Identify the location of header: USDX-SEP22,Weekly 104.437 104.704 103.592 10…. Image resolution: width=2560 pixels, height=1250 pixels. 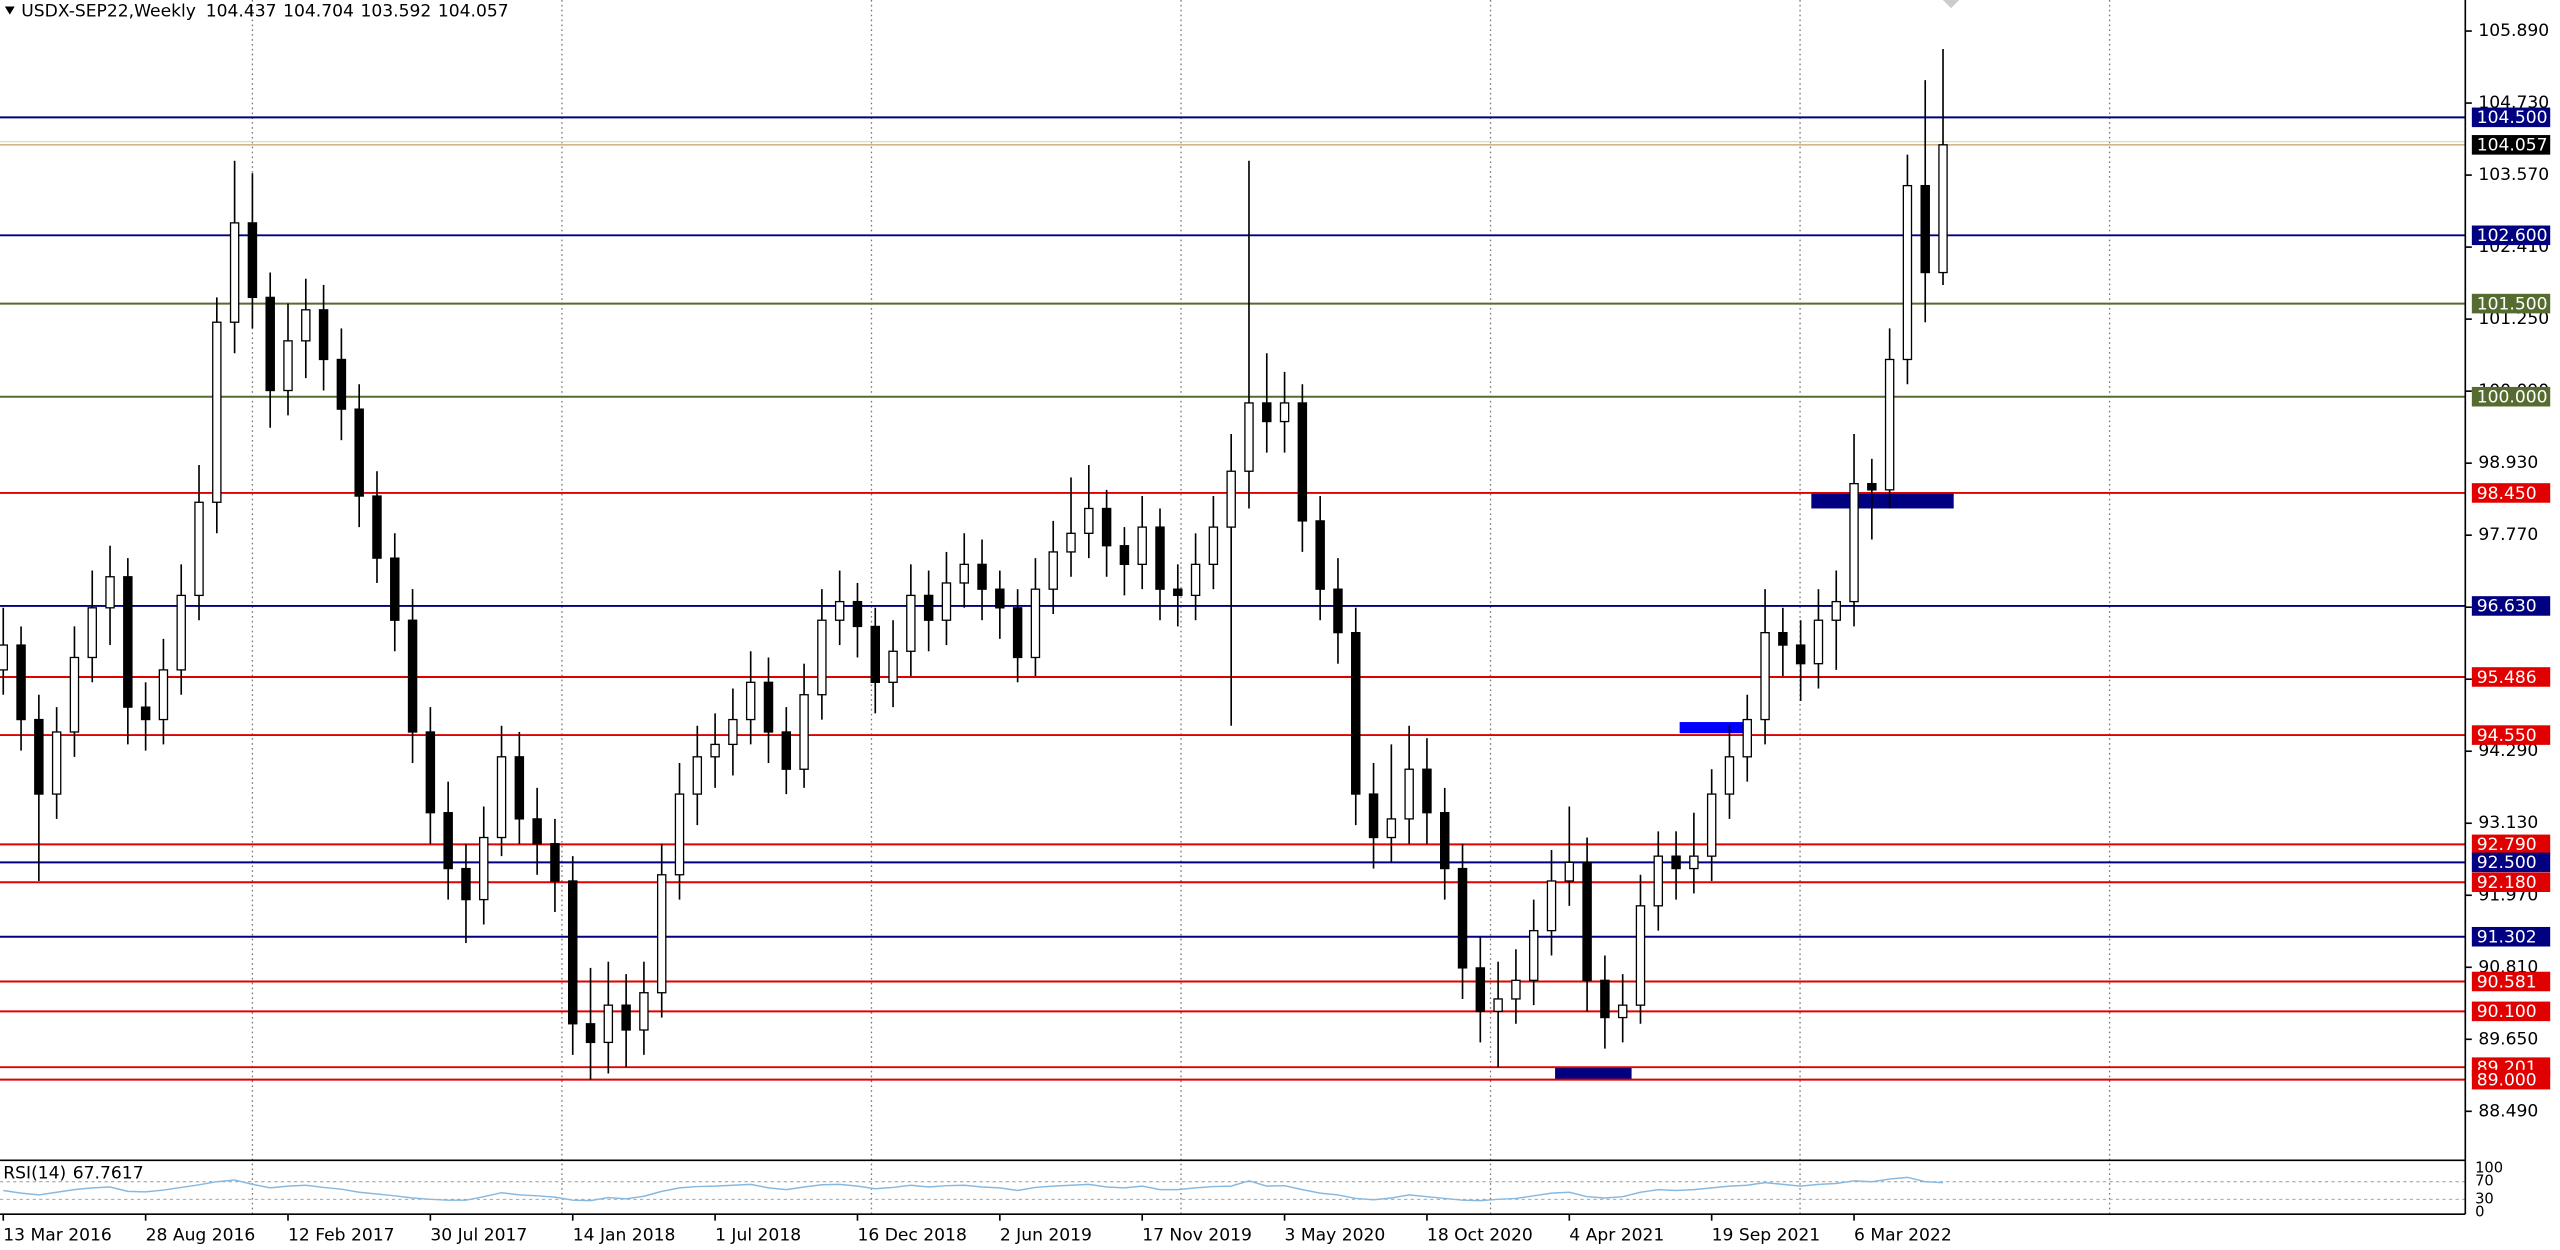
(264, 11).